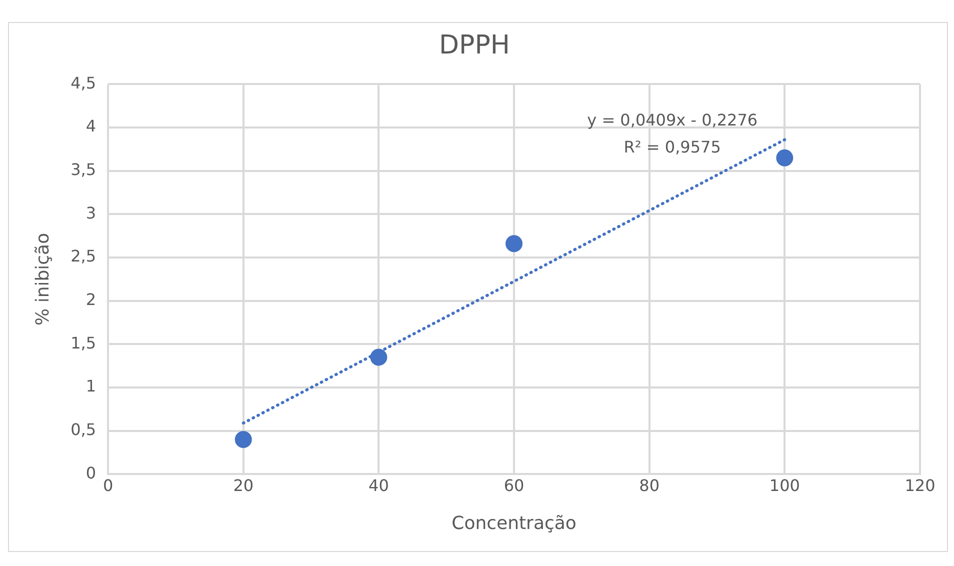  Describe the element at coordinates (514, 485) in the screenshot. I see `x-tick-label: 60` at that location.